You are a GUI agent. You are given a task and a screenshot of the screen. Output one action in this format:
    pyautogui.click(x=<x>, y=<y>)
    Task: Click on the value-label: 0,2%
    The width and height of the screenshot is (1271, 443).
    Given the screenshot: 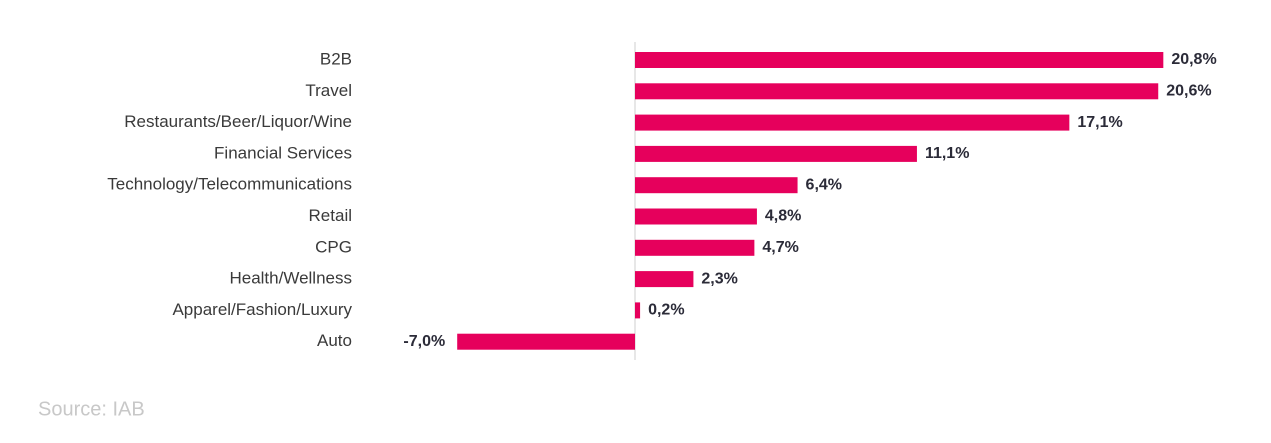 What is the action you would take?
    pyautogui.click(x=666, y=310)
    